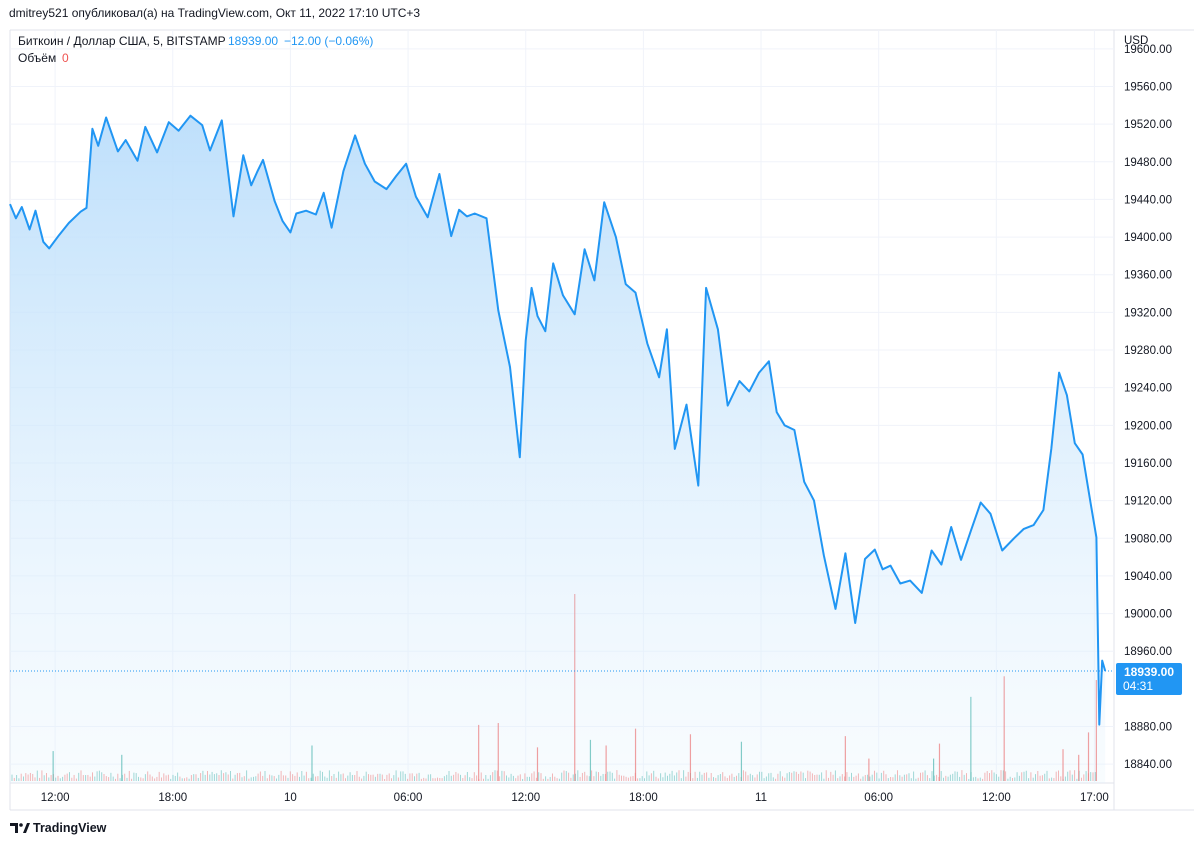 This screenshot has width=1194, height=846. Describe the element at coordinates (1148, 200) in the screenshot. I see `y-tick-label: 19440.00` at that location.